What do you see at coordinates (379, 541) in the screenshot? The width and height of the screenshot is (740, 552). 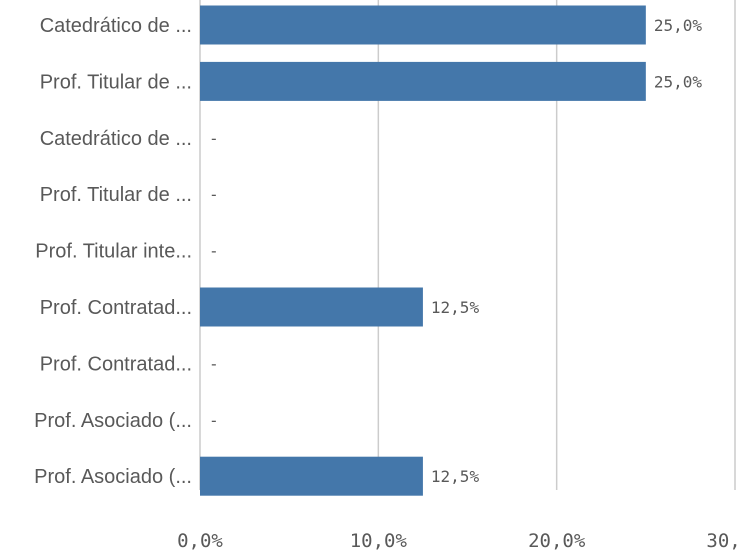 I see `x-tick-label: 10,0%` at bounding box center [379, 541].